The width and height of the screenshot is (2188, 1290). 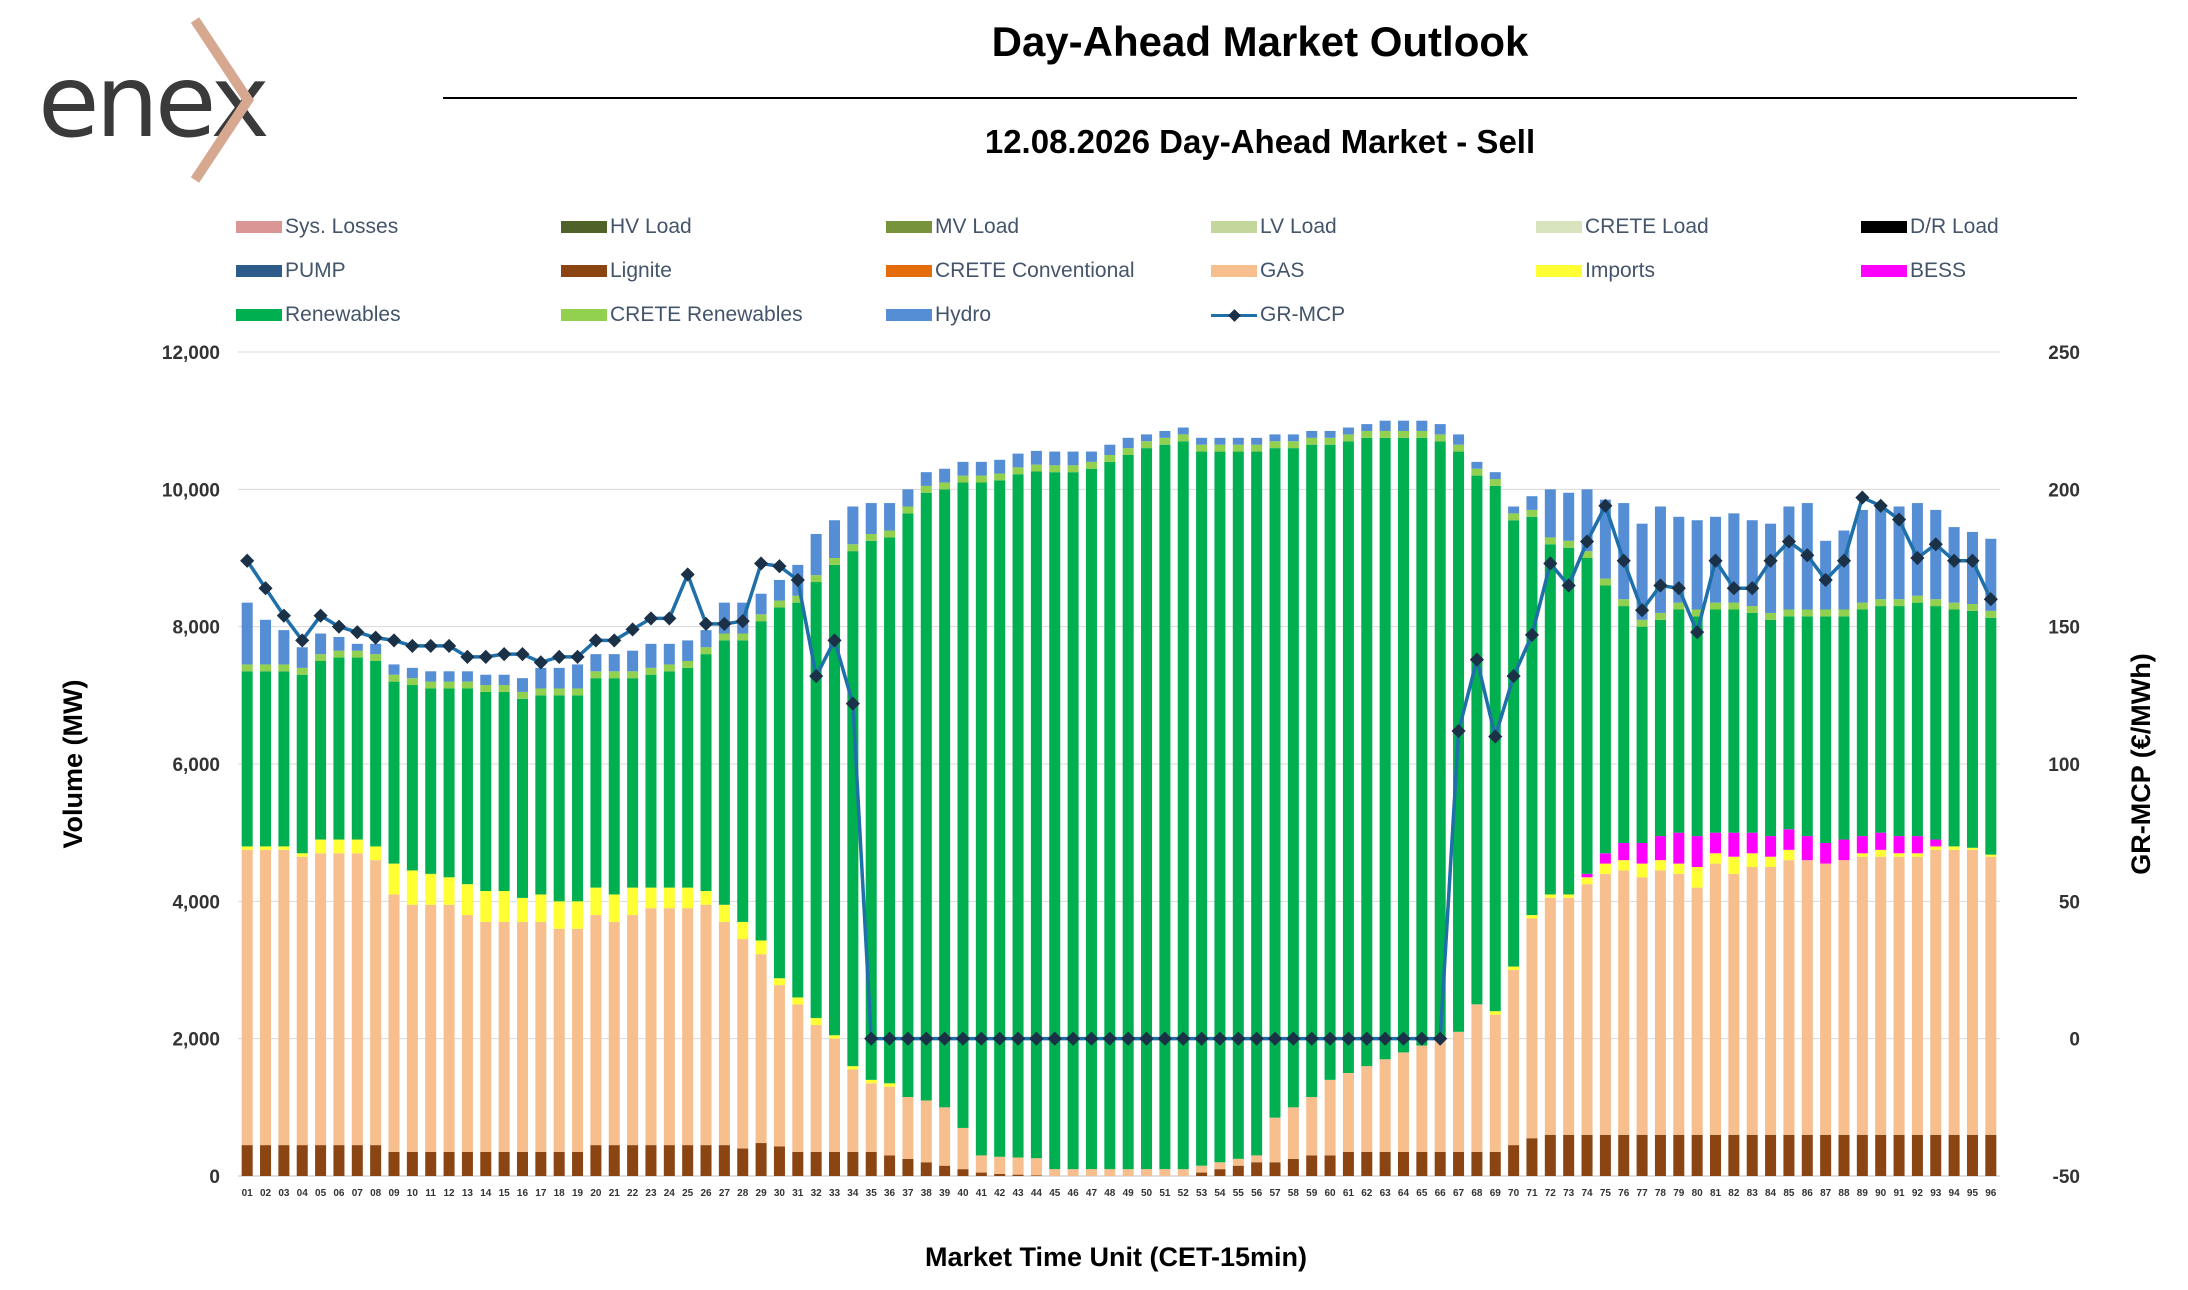 What do you see at coordinates (2064, 490) in the screenshot?
I see `y2-tick-label: 200` at bounding box center [2064, 490].